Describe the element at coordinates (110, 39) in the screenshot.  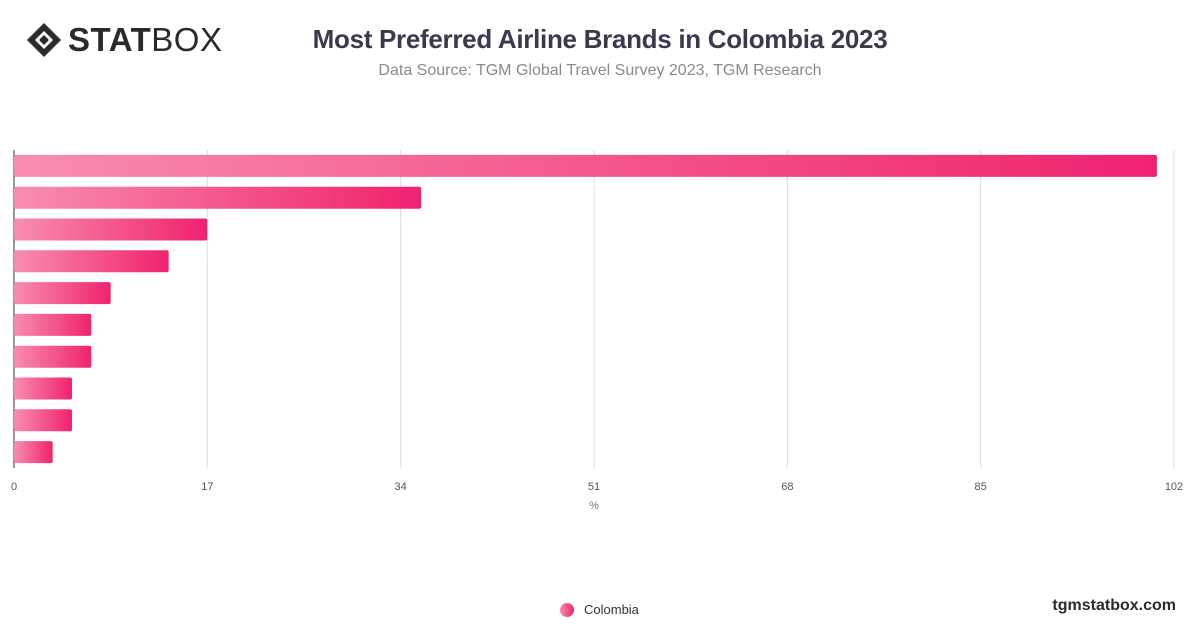
I see `logo-bold-text: STAT` at that location.